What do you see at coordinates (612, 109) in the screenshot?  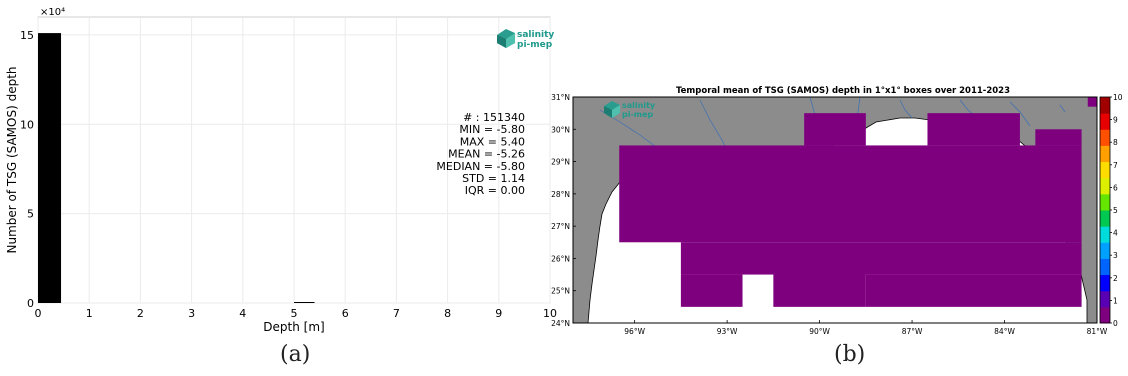 I see `map-logo-cube-icon` at bounding box center [612, 109].